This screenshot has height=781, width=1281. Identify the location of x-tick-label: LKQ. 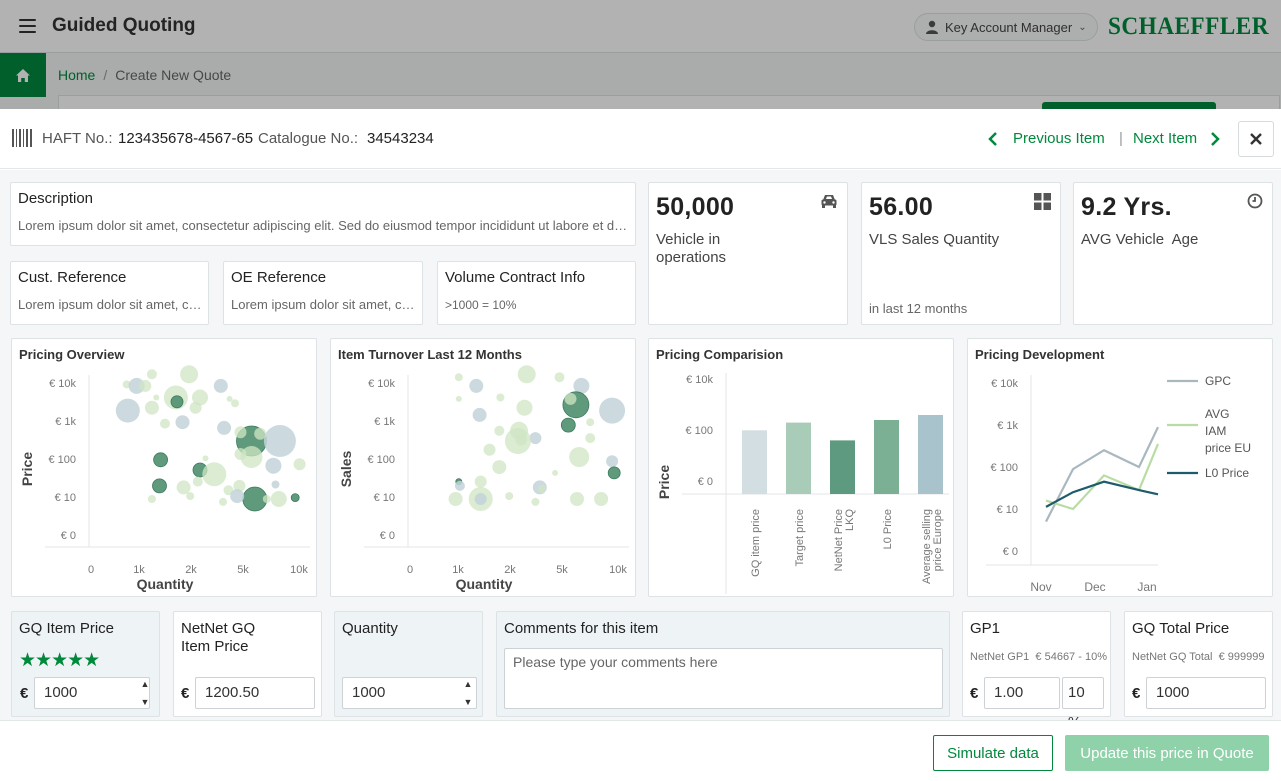
(850, 520).